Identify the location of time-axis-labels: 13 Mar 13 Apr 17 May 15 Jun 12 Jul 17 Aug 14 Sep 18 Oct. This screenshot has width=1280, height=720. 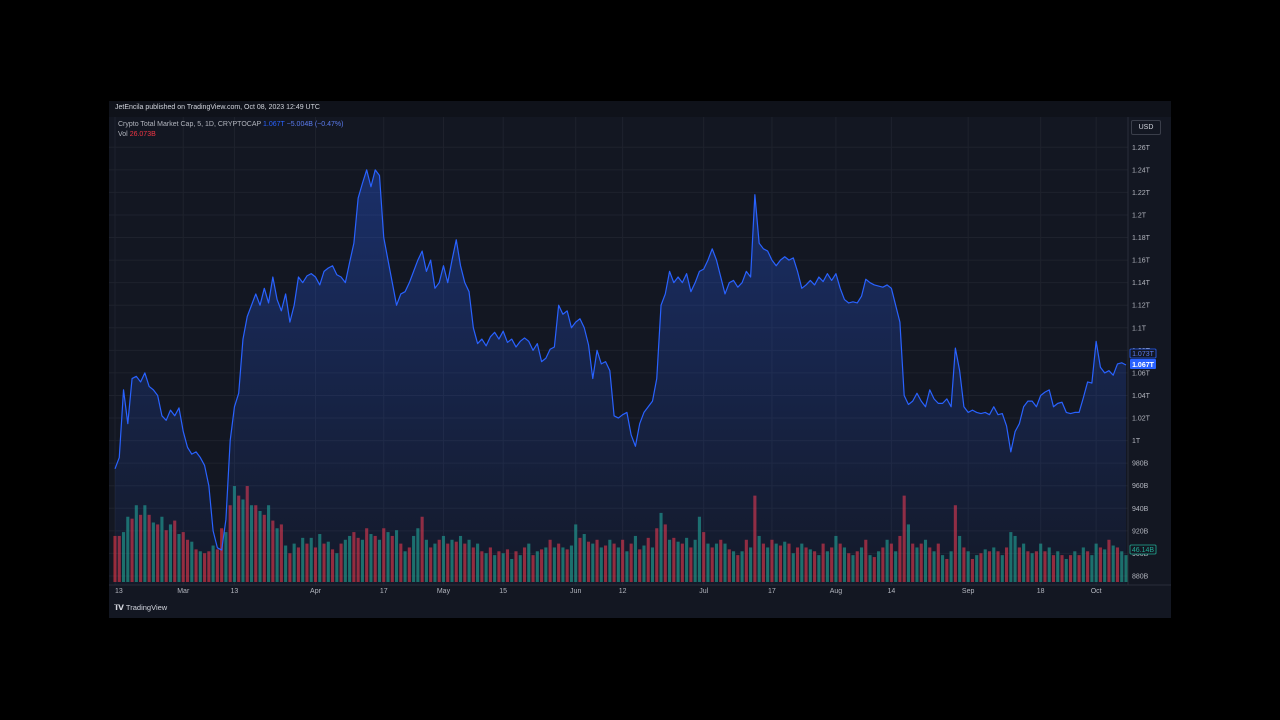
(608, 591).